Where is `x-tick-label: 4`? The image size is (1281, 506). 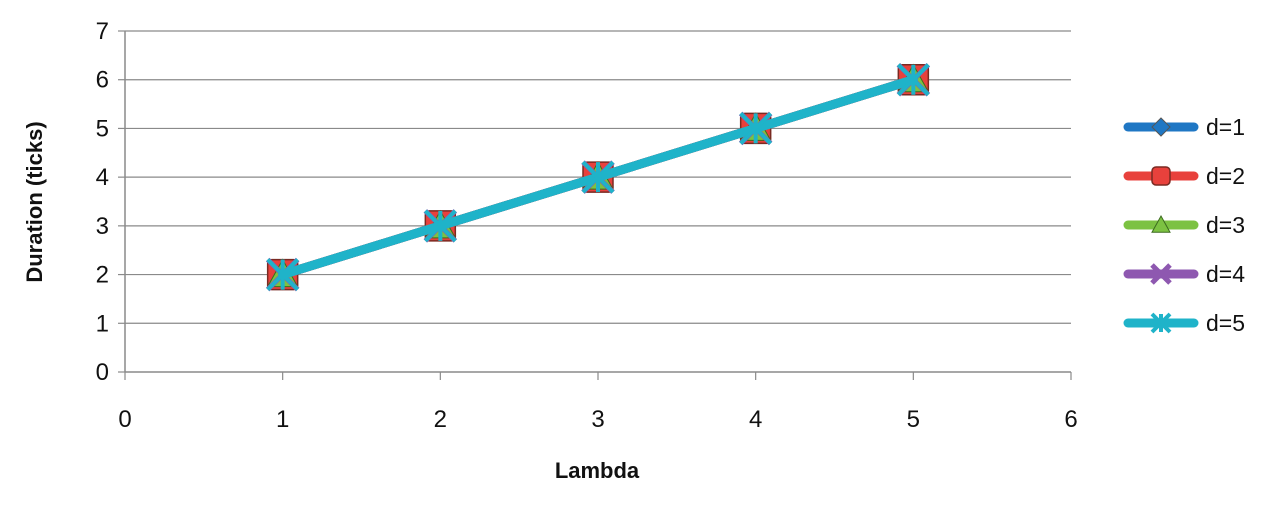 x-tick-label: 4 is located at coordinates (755, 419).